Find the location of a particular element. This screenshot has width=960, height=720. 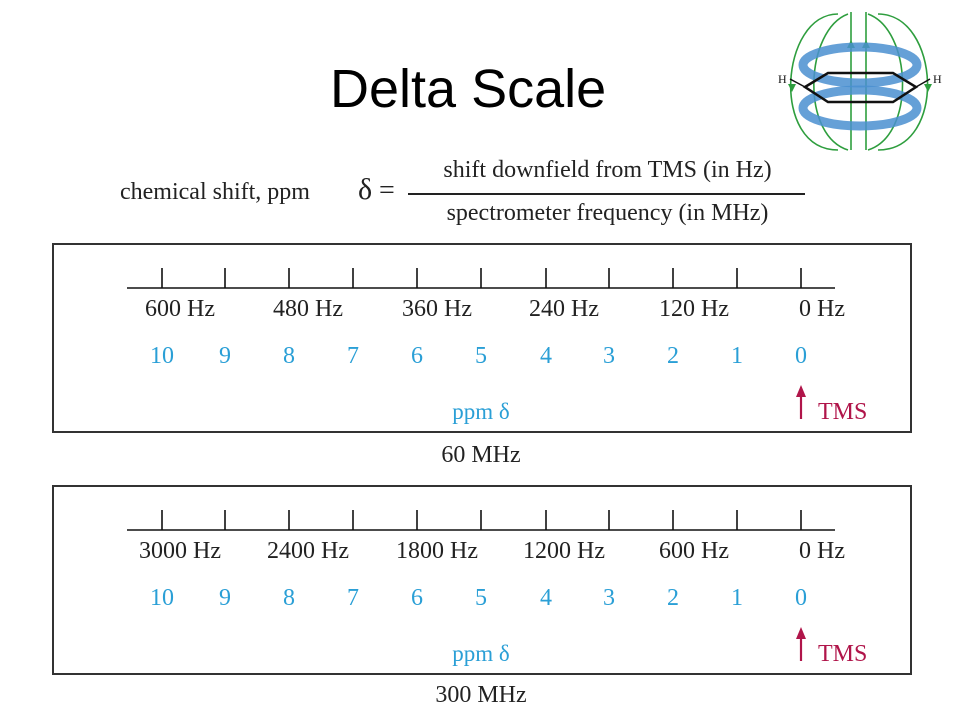

hz-label: 1200 Hz is located at coordinates (564, 551).